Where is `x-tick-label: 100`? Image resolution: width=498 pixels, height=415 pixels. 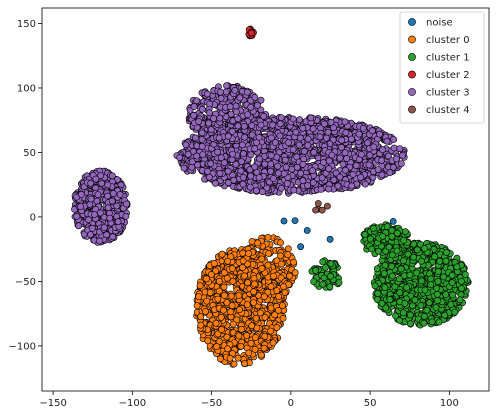
x-tick-label: 100 is located at coordinates (449, 403).